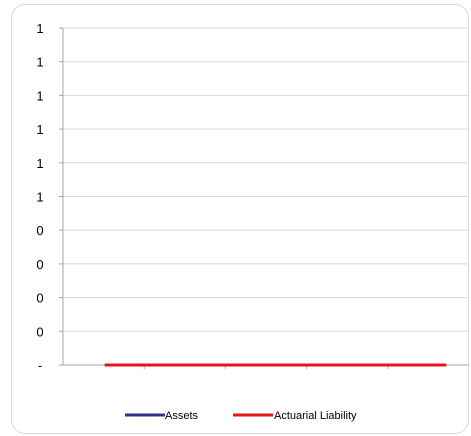 This screenshot has height=436, width=471. What do you see at coordinates (241, 416) in the screenshot?
I see `legend: Assets Actuarial Liability` at bounding box center [241, 416].